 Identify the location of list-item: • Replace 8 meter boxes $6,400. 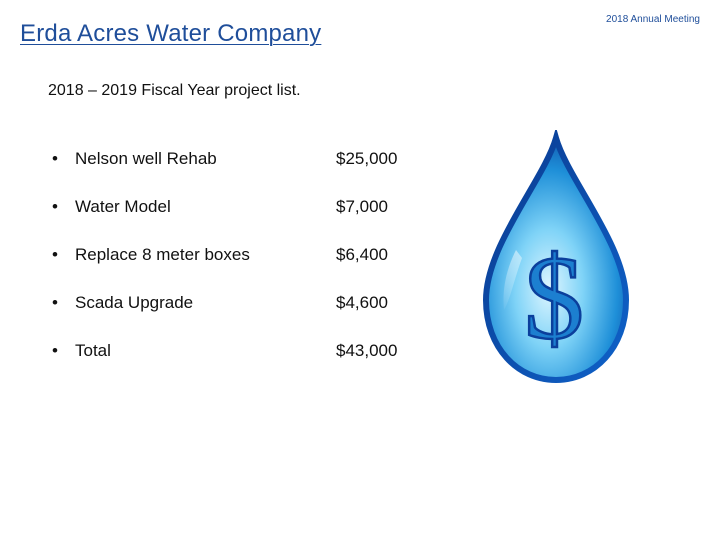
(242, 268).